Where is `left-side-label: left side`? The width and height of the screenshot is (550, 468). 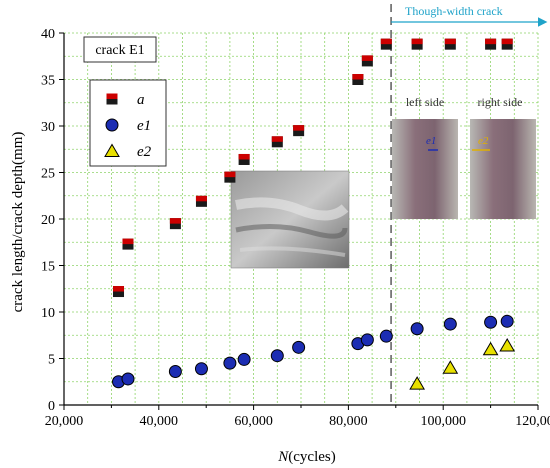
left-side-label: left side is located at coordinates (425, 102).